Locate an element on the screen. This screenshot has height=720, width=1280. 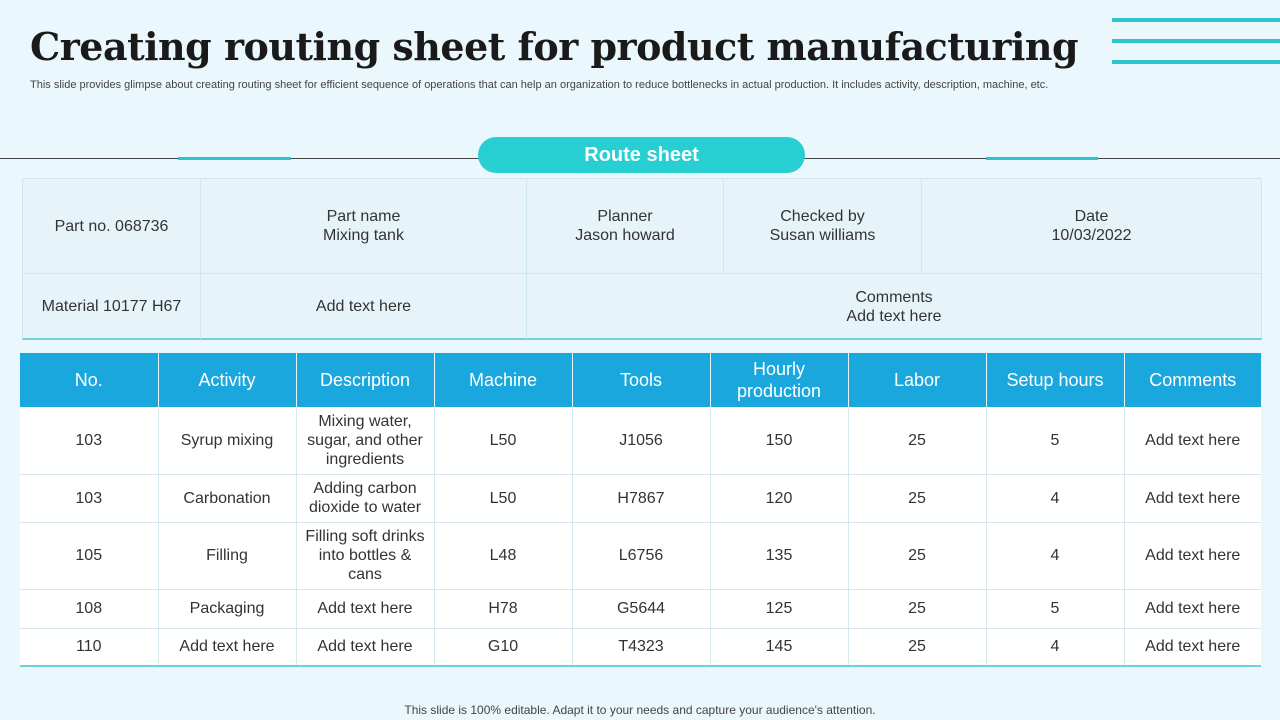
cell-tools: L6756 is located at coordinates (641, 556).